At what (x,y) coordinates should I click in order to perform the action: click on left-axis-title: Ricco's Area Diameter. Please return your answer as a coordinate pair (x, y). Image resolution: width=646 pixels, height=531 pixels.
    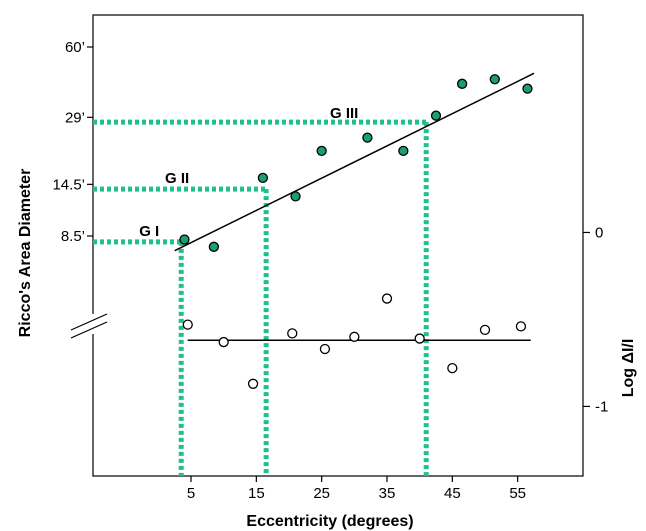
    Looking at the image, I should click on (25, 253).